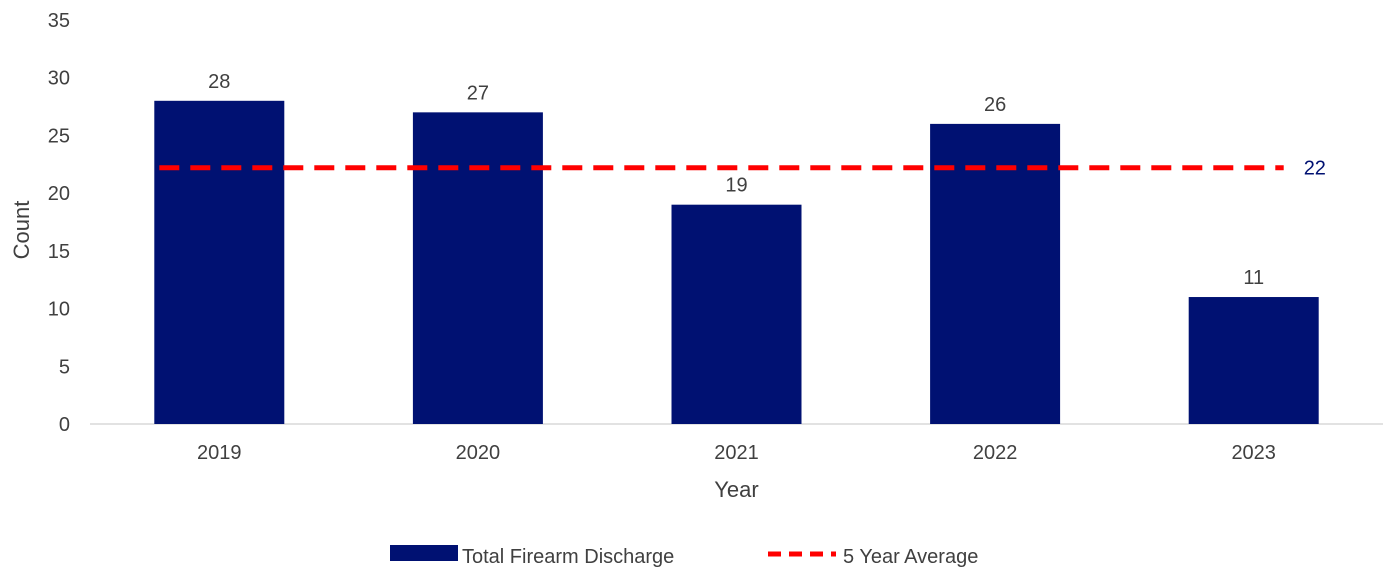  I want to click on legend: Total Firearm Discharge 5 Year Average, so click(684, 556).